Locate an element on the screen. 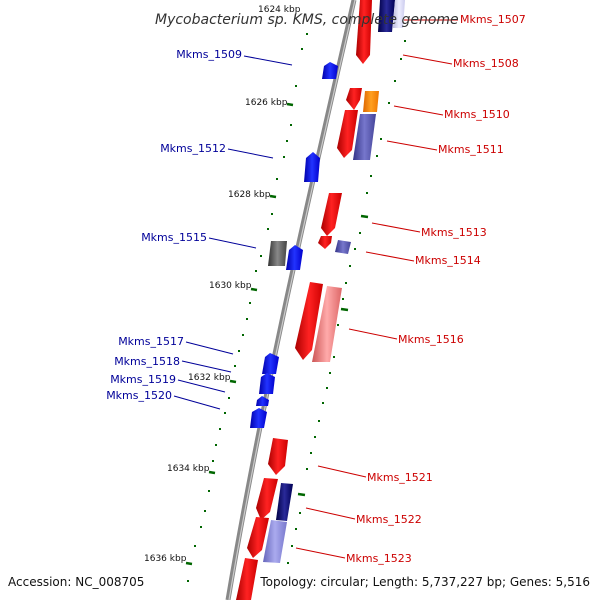  gene-label: Mkms_1510 is located at coordinates (477, 114).